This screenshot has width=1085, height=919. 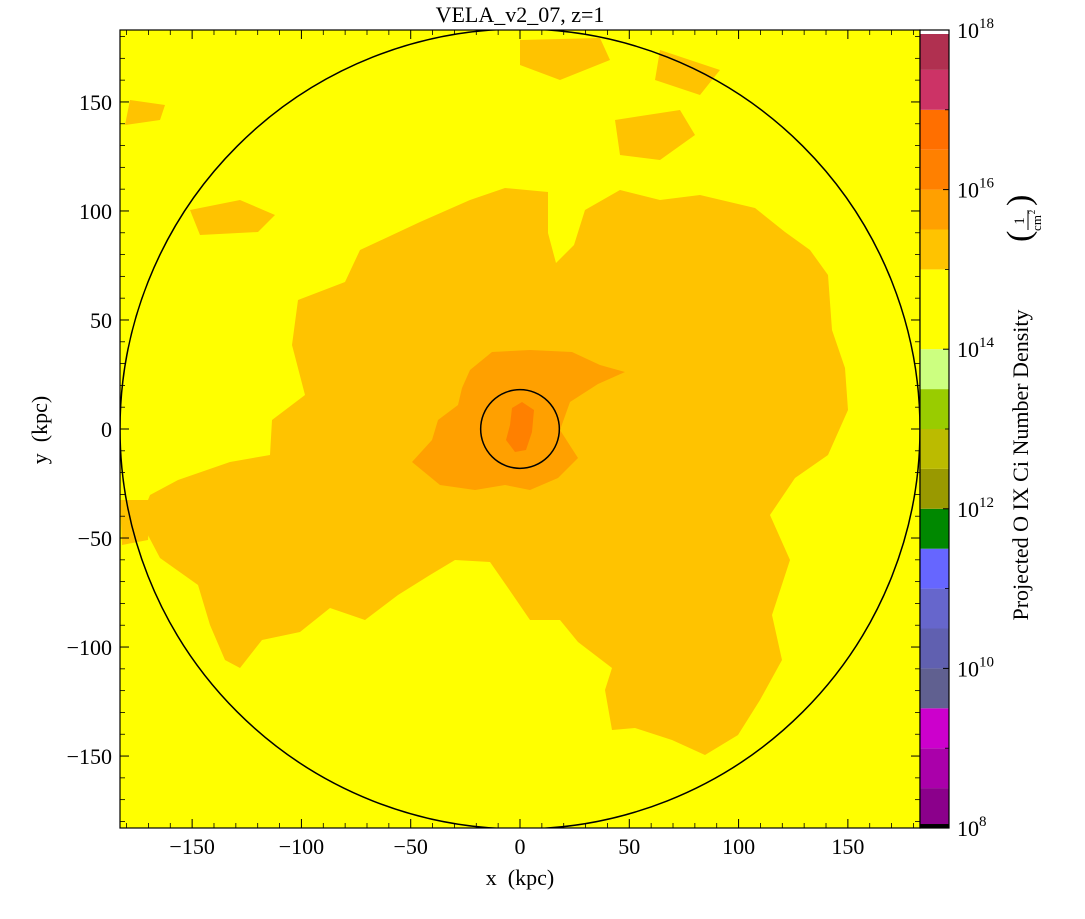 What do you see at coordinates (1019, 200) in the screenshot?
I see `colorbar-unit-close-paren: )` at bounding box center [1019, 200].